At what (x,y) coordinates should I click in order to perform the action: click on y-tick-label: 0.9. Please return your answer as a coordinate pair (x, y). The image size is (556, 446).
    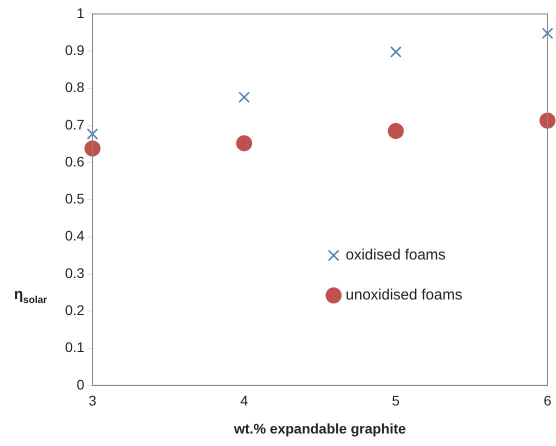
    Looking at the image, I should click on (74, 50).